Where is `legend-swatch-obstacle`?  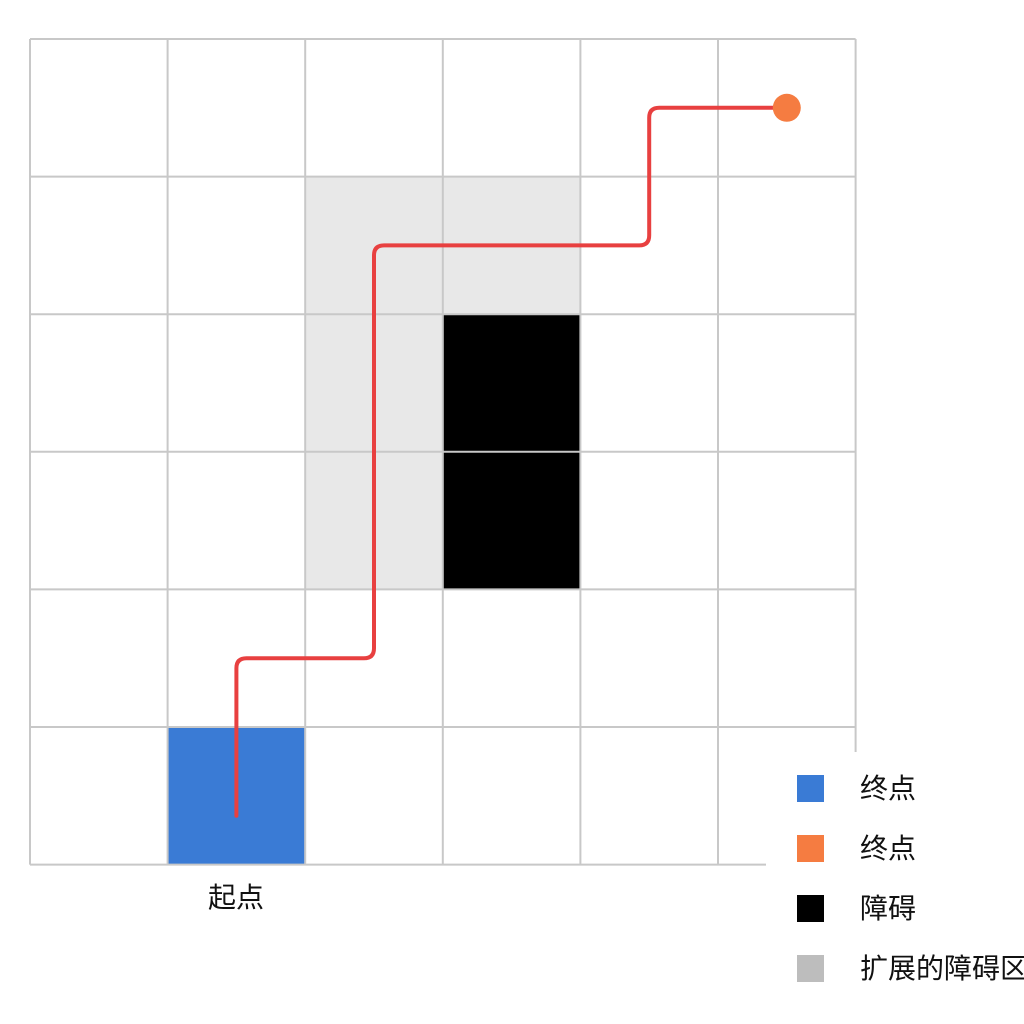 legend-swatch-obstacle is located at coordinates (810, 908).